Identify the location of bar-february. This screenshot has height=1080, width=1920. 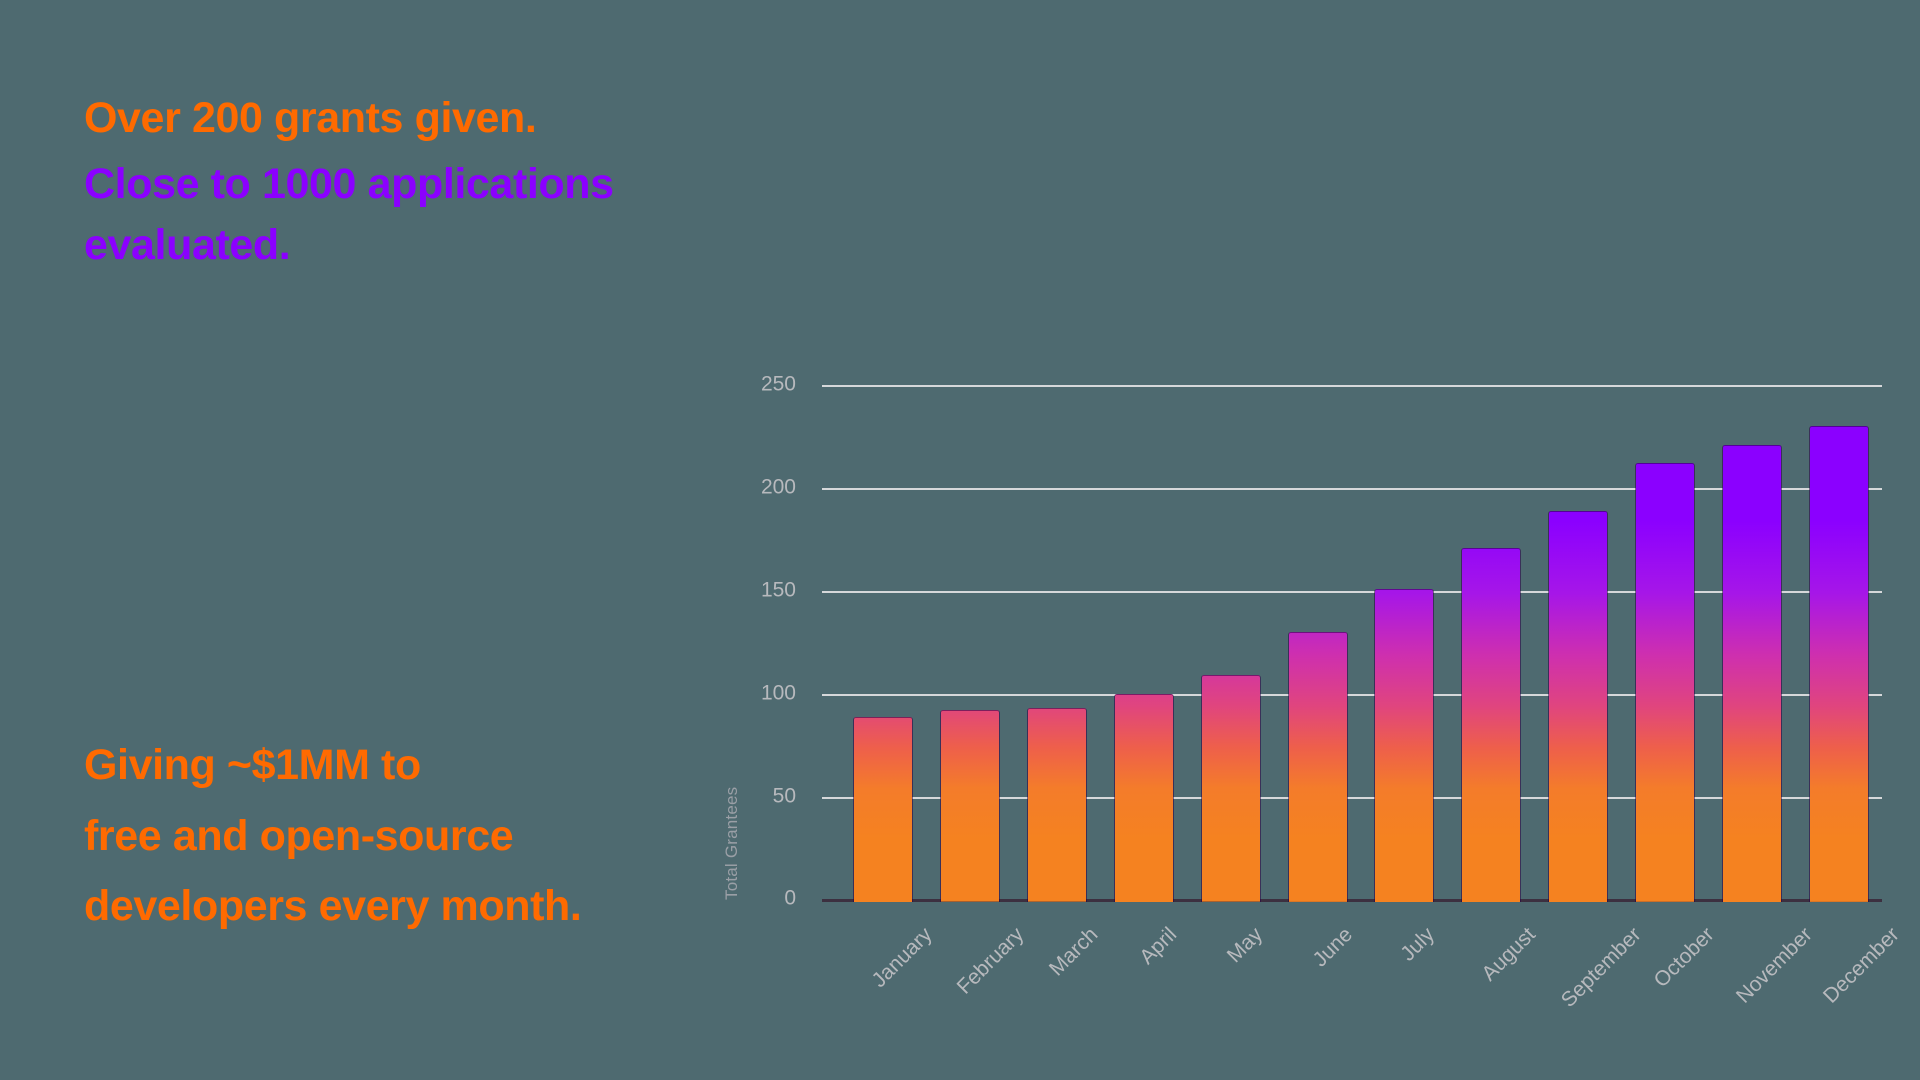
(970, 806).